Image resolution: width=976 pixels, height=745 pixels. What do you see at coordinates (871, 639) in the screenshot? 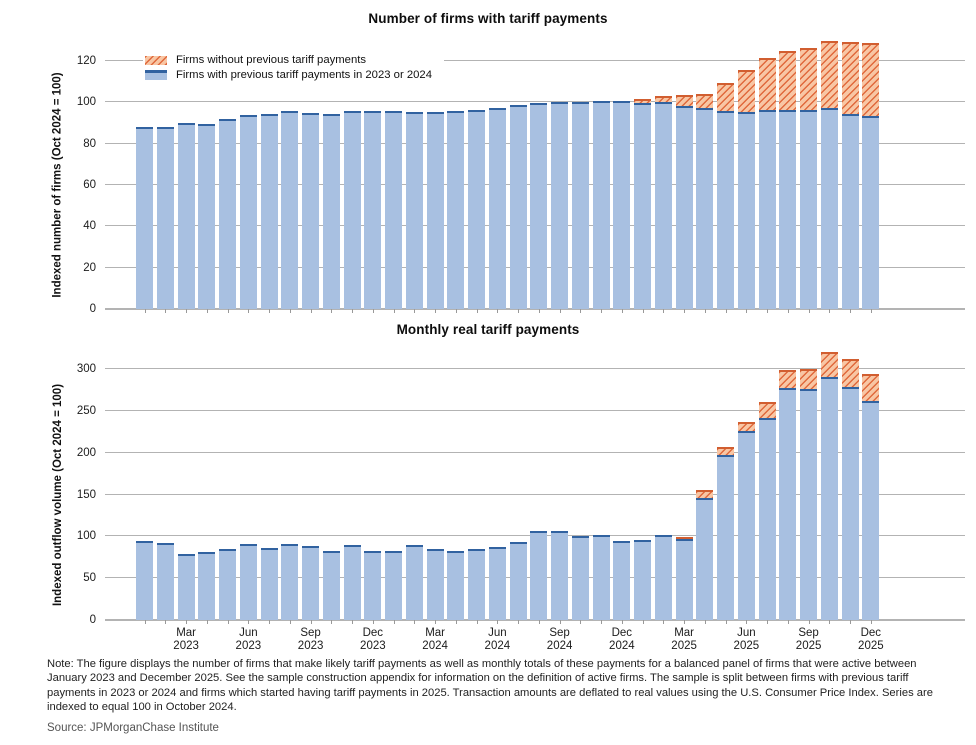
I see `x-tick-label: Dec 2025` at bounding box center [871, 639].